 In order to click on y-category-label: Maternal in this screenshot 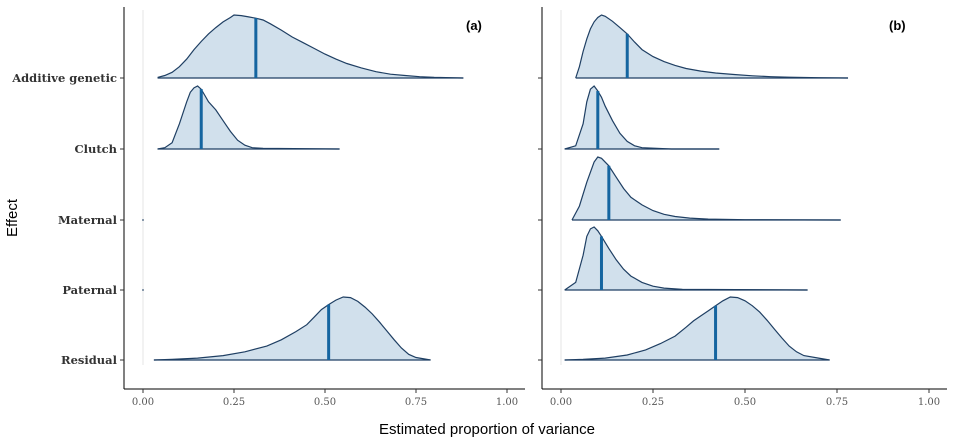, I will do `click(88, 220)`.